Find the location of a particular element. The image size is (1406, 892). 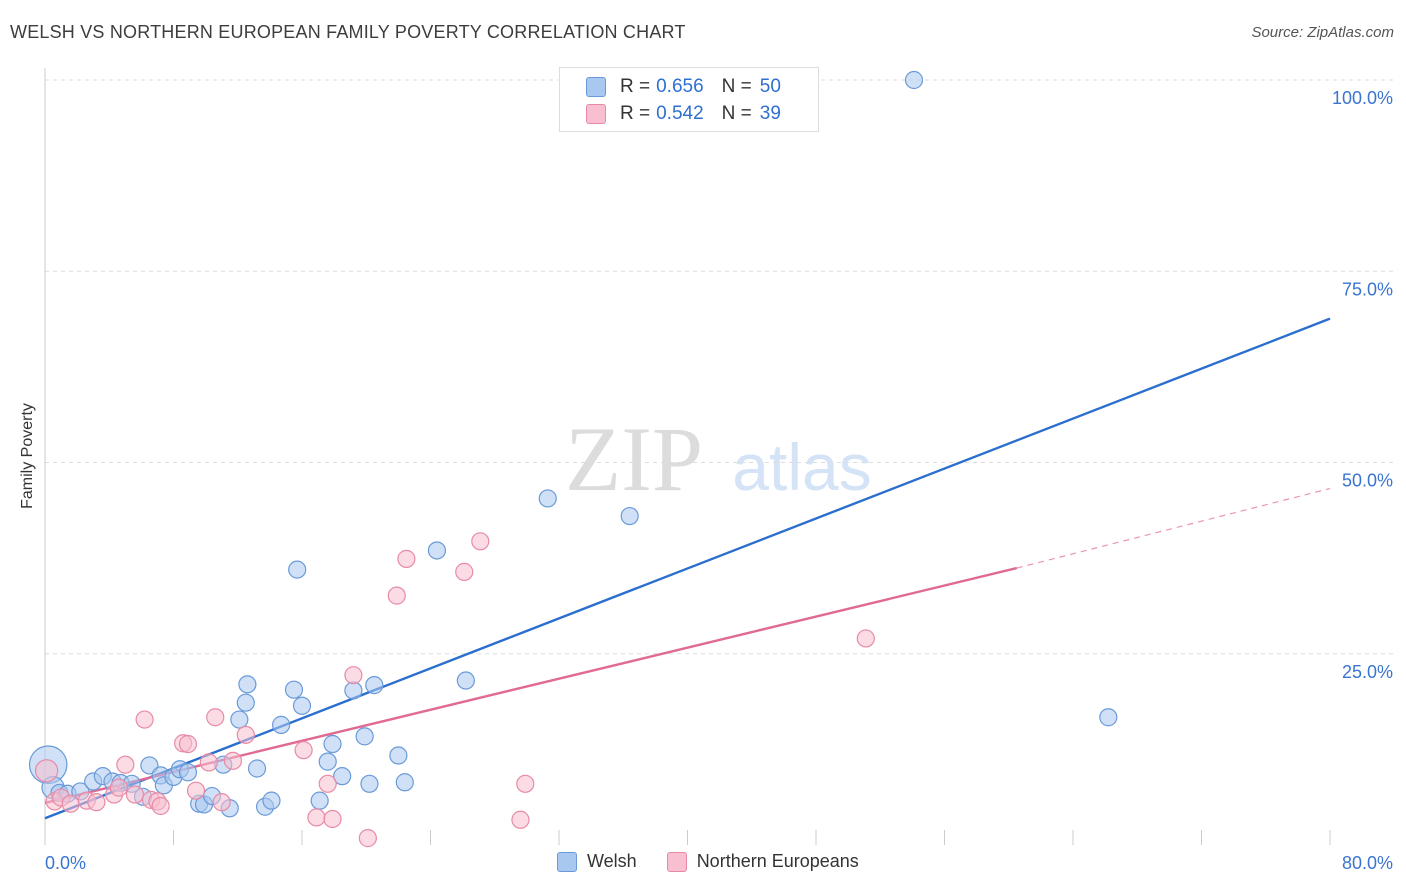

welsh-legend-label: Welsh is located at coordinates (612, 861).